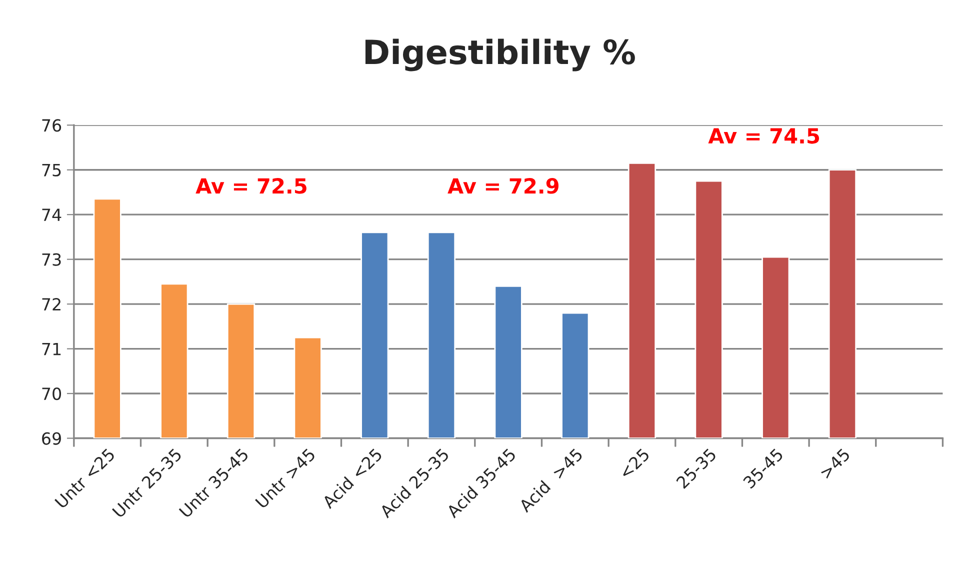 The image size is (960, 582). I want to click on chart-title: Digestibility %, so click(500, 55).